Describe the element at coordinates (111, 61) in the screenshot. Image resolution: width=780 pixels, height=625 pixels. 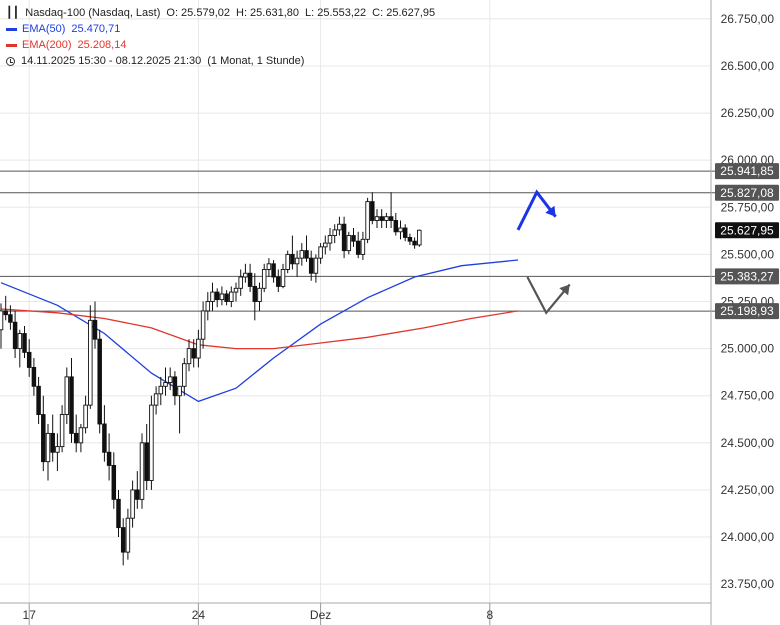
I see `date-range: 14.11.2025 15:30 - 08.12.2025 21:30` at that location.